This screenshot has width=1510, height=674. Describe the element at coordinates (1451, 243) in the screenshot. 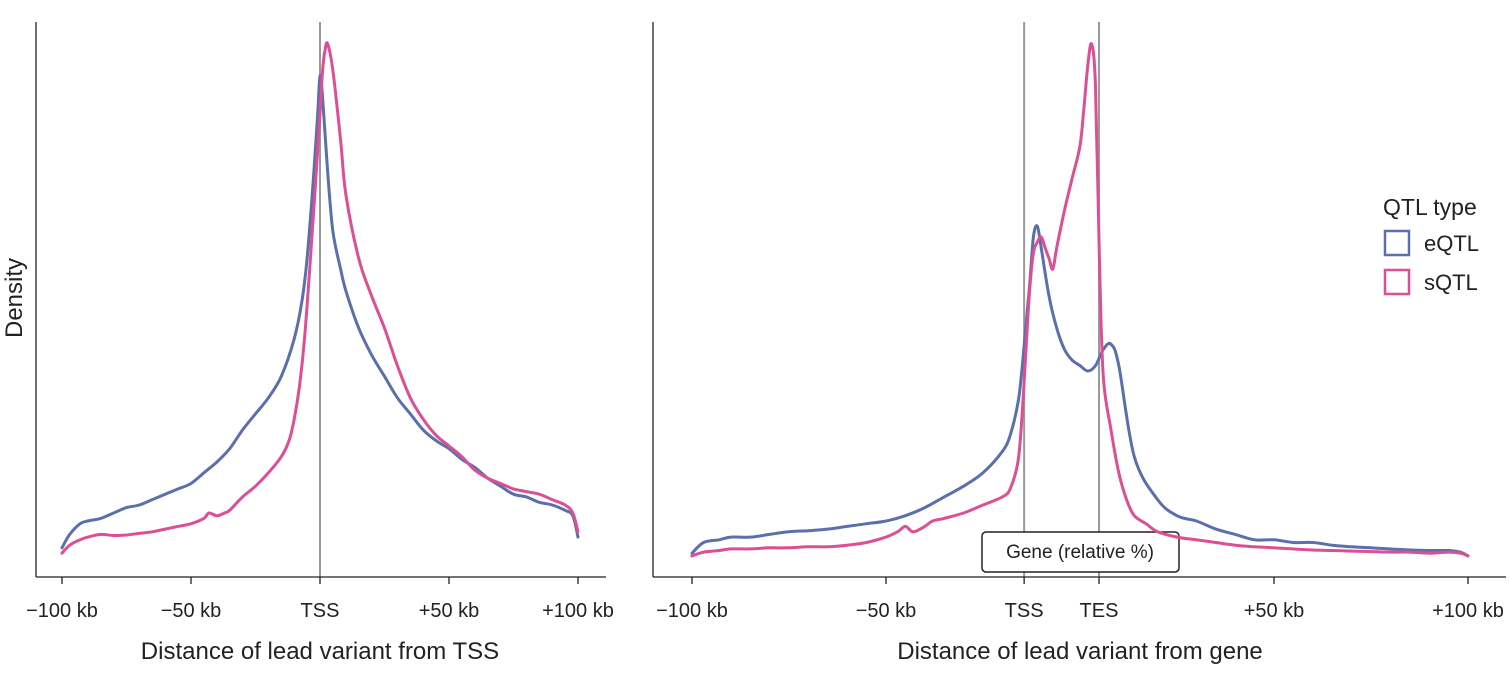

I see `legend-label-eqtl: eQTL` at that location.